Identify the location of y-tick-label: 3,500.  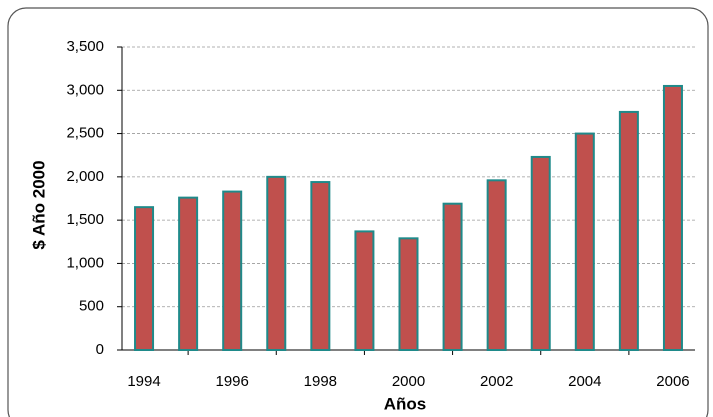
(85, 46).